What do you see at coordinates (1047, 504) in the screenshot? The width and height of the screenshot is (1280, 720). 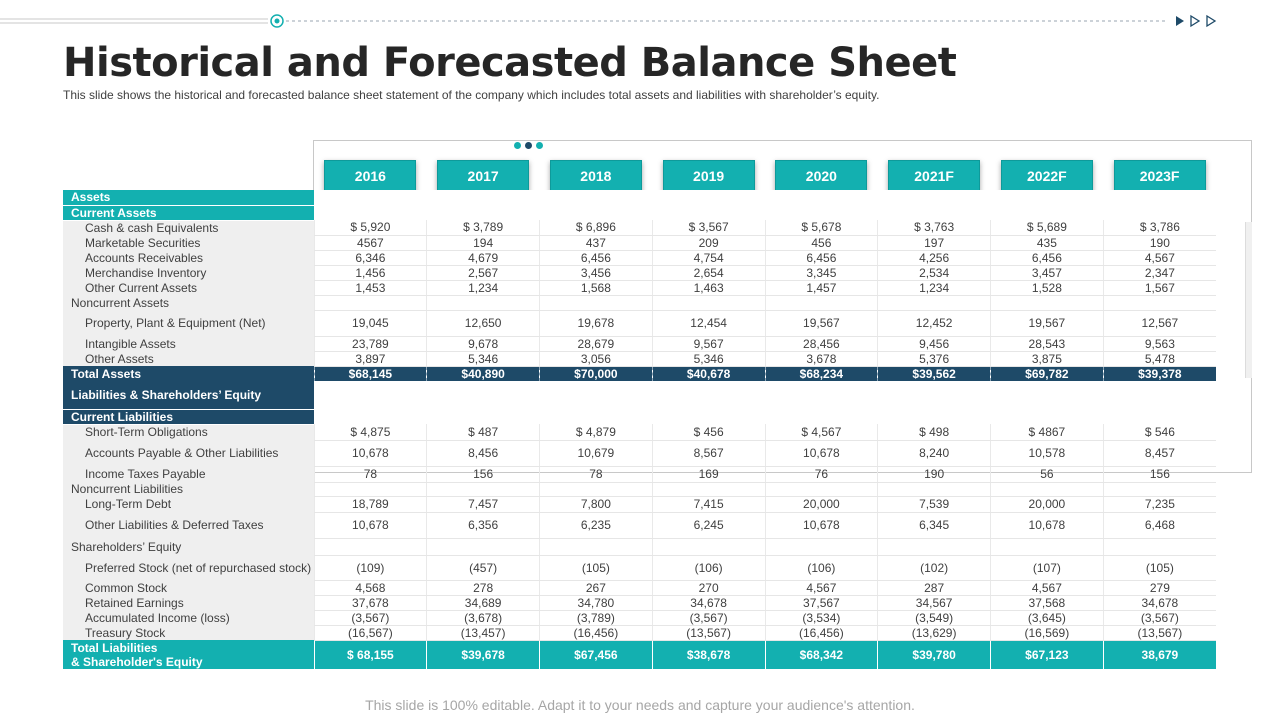 I see `value-cell-2022f: 20,000` at bounding box center [1047, 504].